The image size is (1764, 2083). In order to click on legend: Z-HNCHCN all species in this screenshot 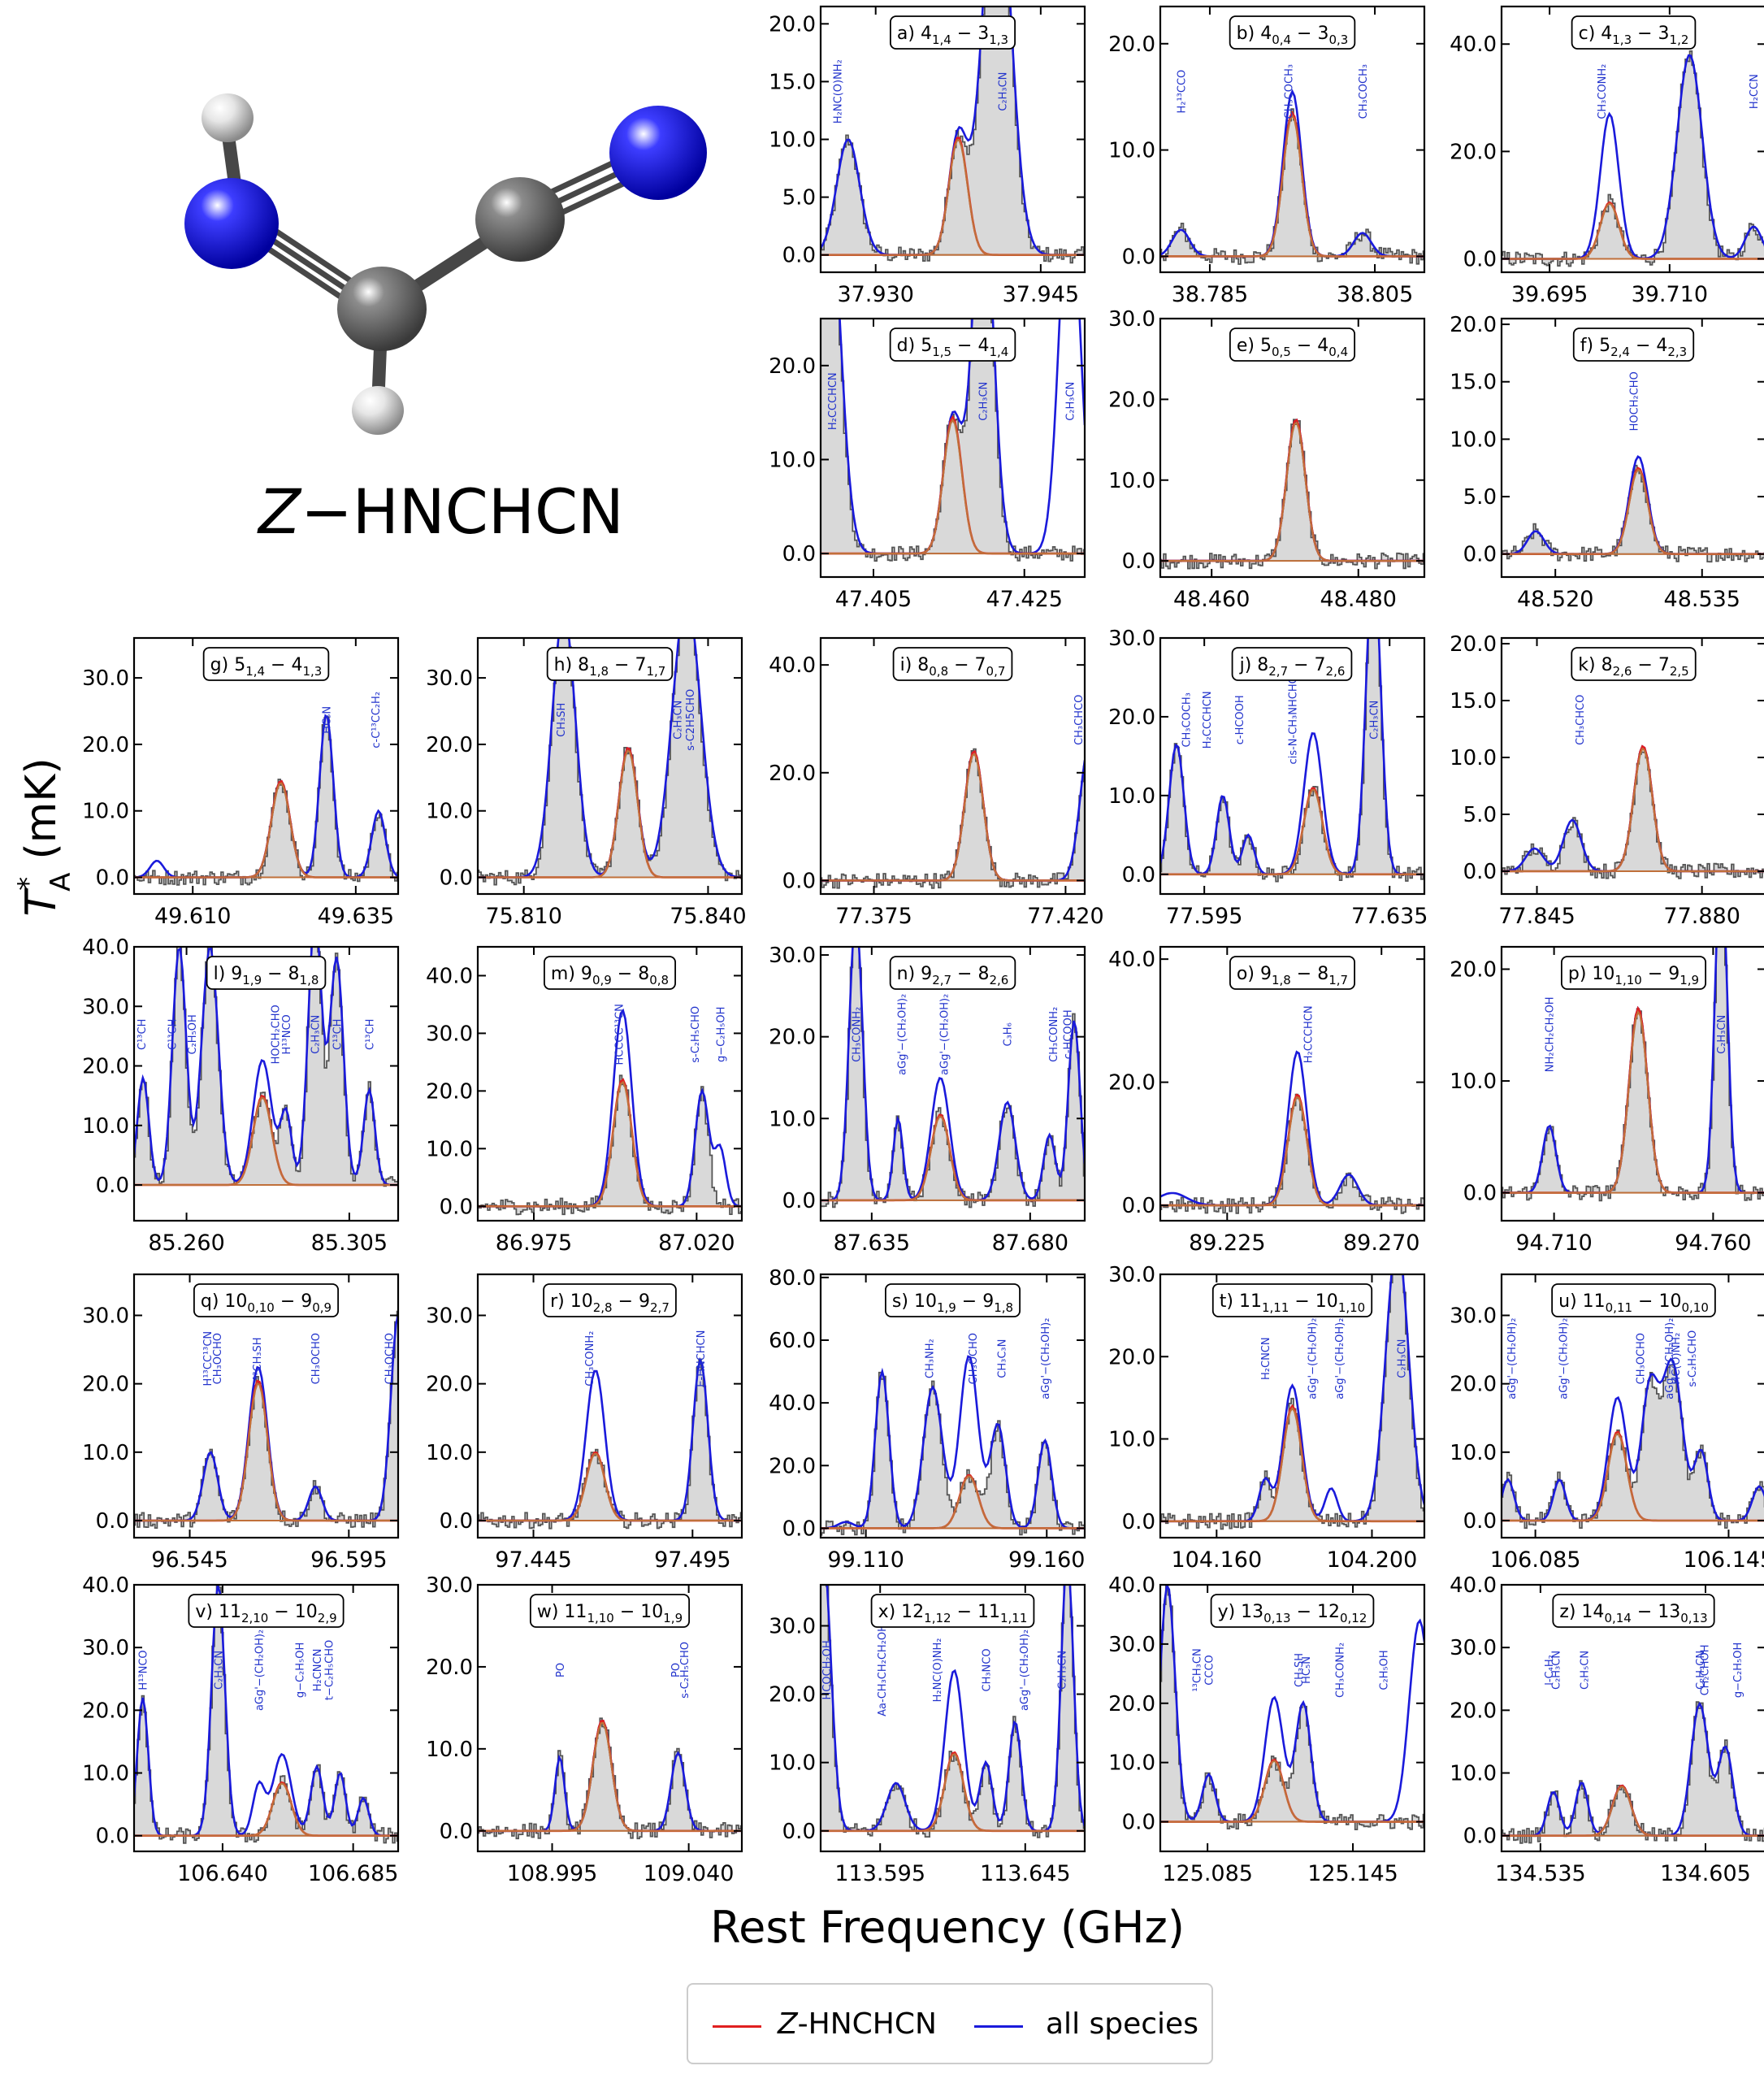, I will do `click(950, 2024)`.